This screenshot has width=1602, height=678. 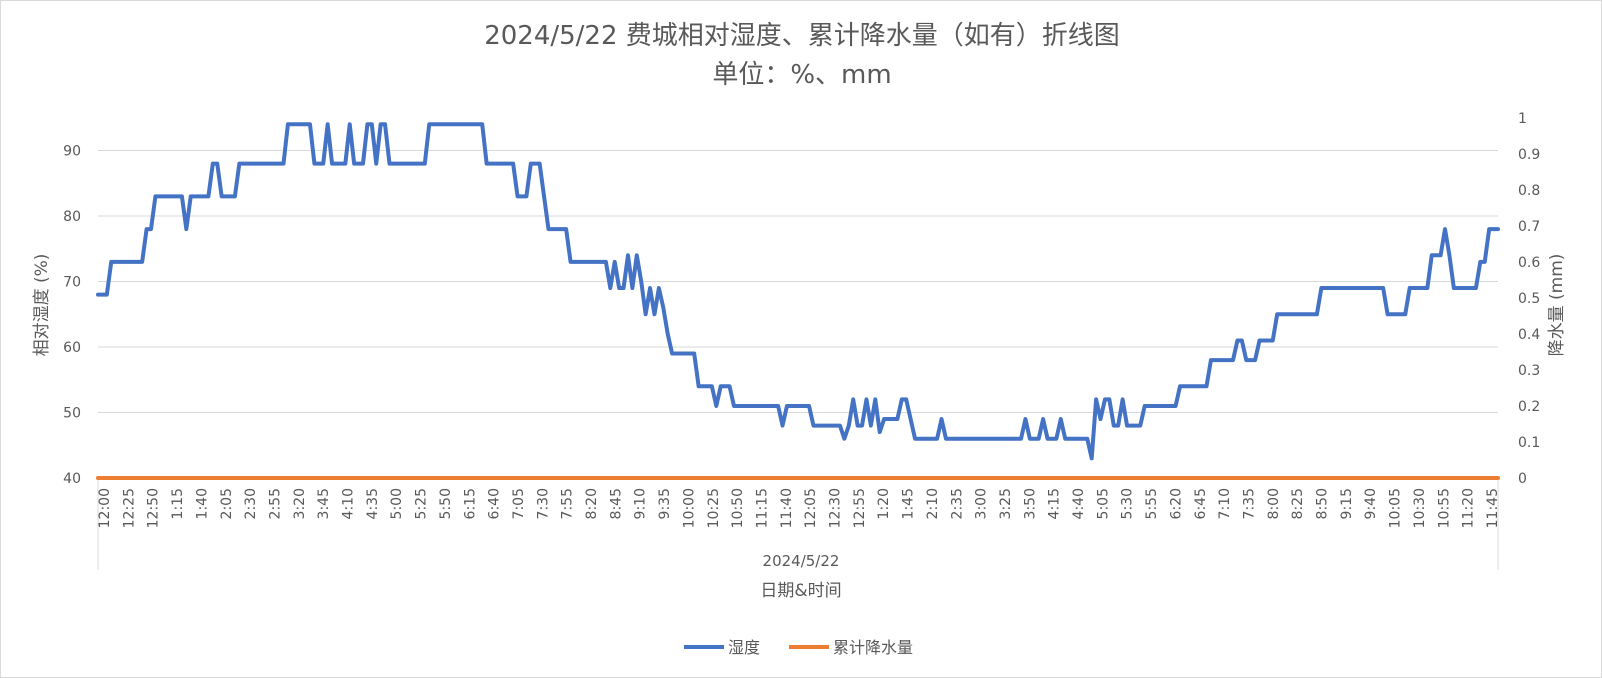 What do you see at coordinates (1529, 155) in the screenshot?
I see `y2-tick-label: 0.9` at bounding box center [1529, 155].